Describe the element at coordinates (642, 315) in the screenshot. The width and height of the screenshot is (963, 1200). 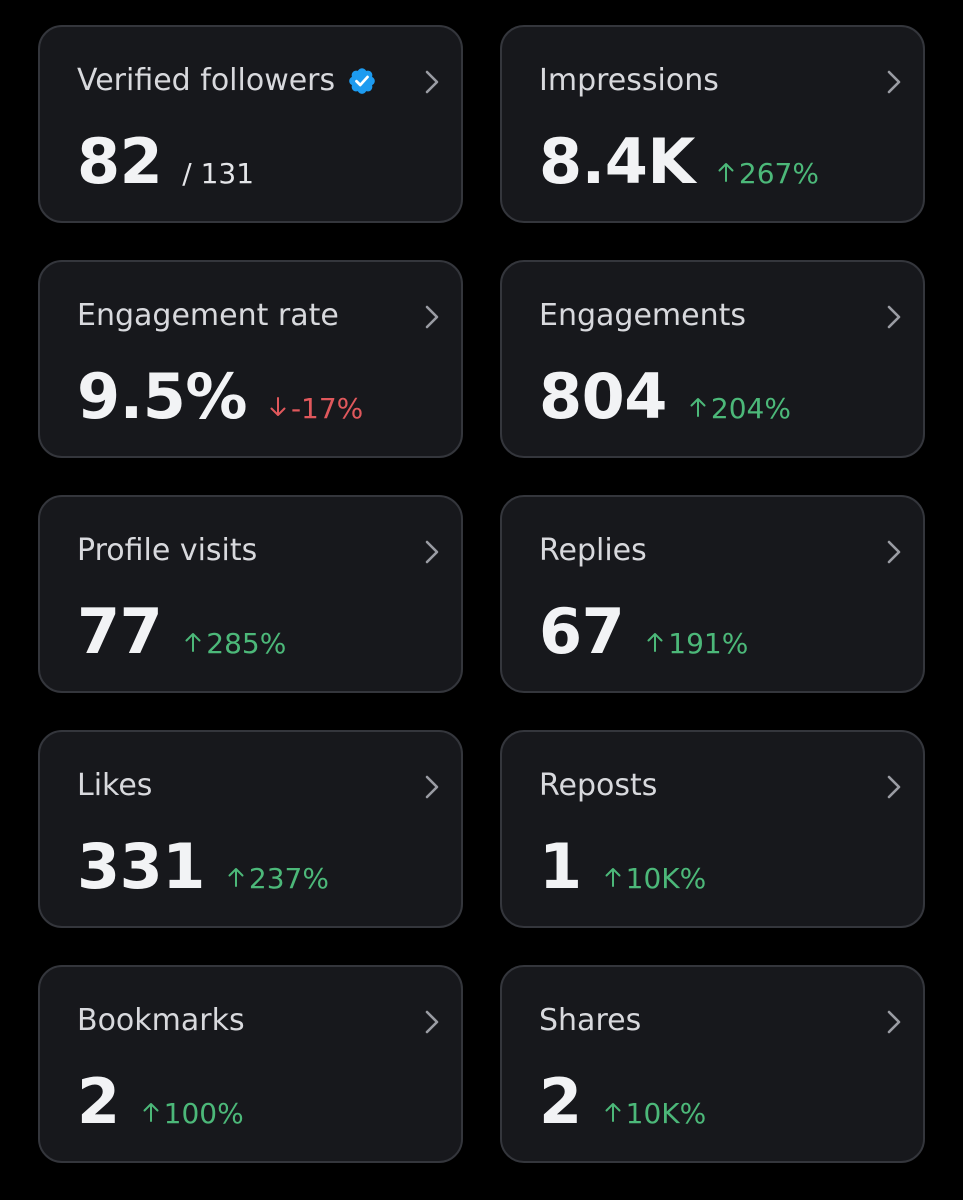
I see `card-label: Engagements` at that location.